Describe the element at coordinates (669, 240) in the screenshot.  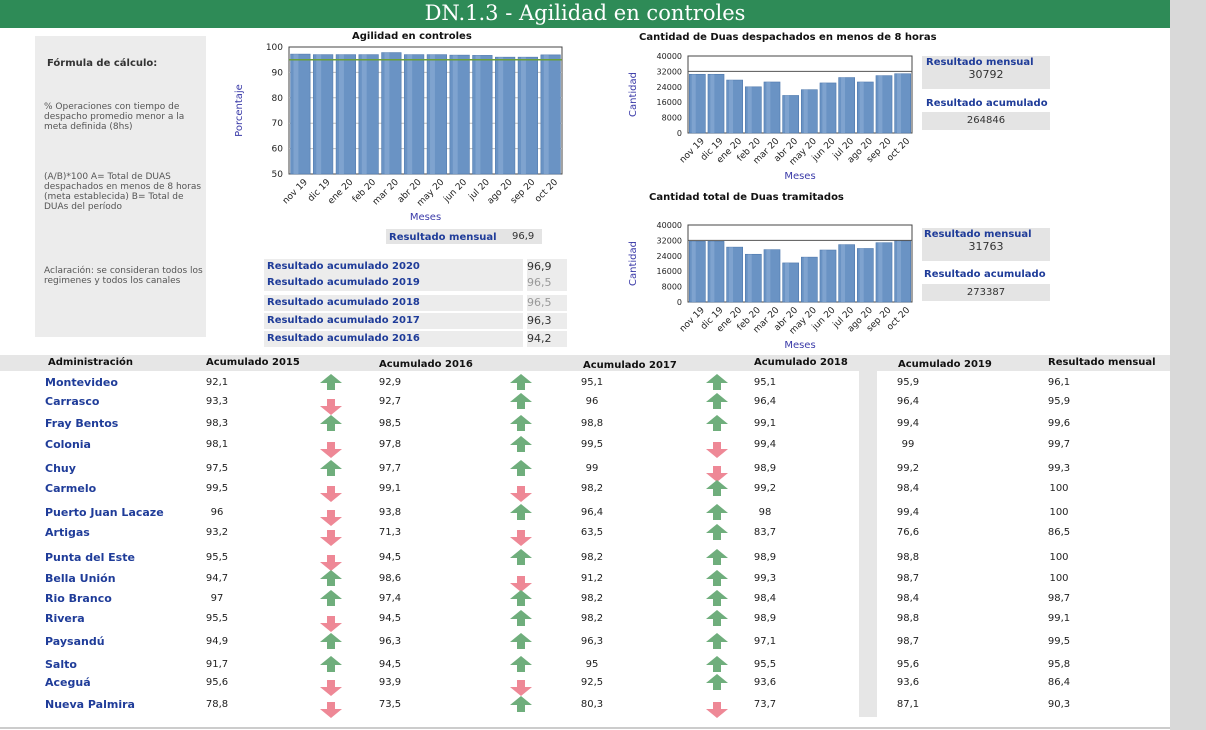
I see `y-tick-label: 32000` at that location.